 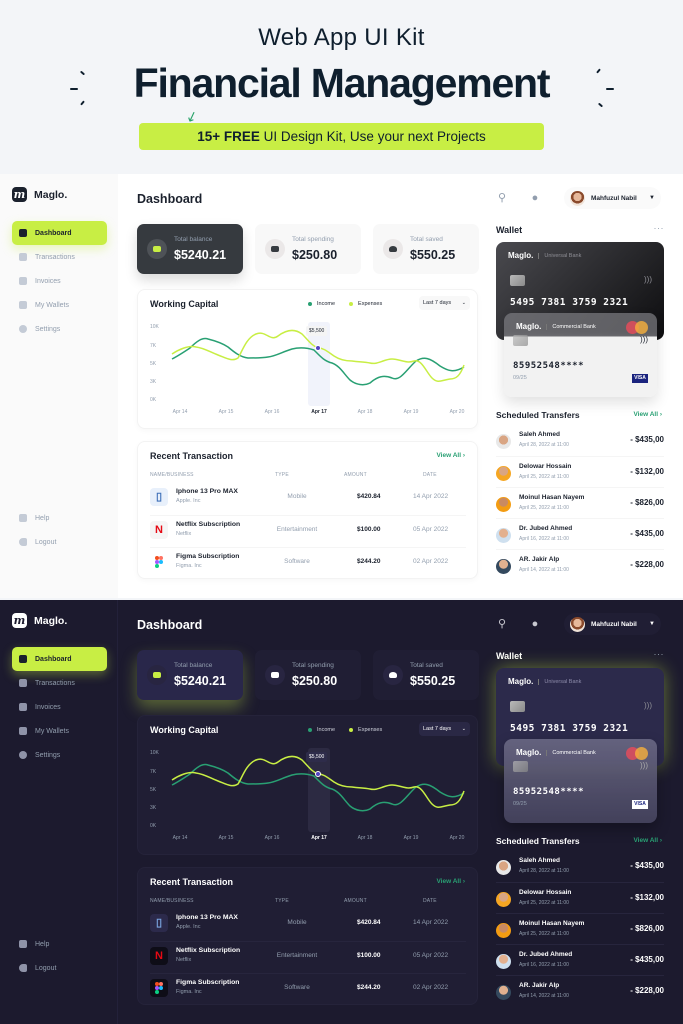 What do you see at coordinates (48, 755) in the screenshot?
I see `nav-label: Settings` at bounding box center [48, 755].